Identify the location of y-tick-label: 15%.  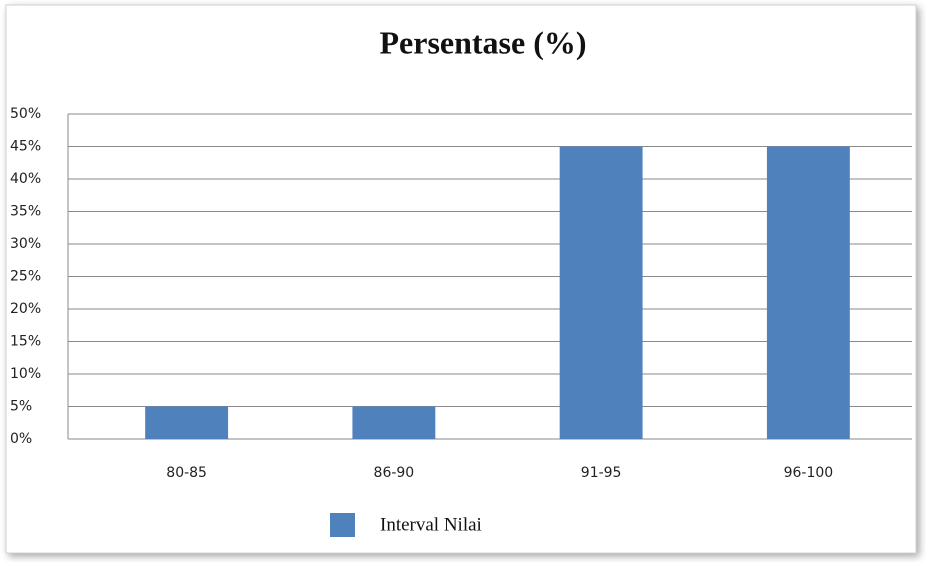
(25, 342).